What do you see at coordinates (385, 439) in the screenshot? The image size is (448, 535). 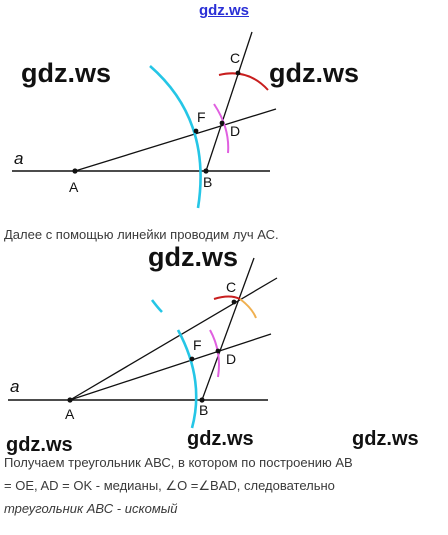 I see `watermark-bottom-right: gdz.ws` at bounding box center [385, 439].